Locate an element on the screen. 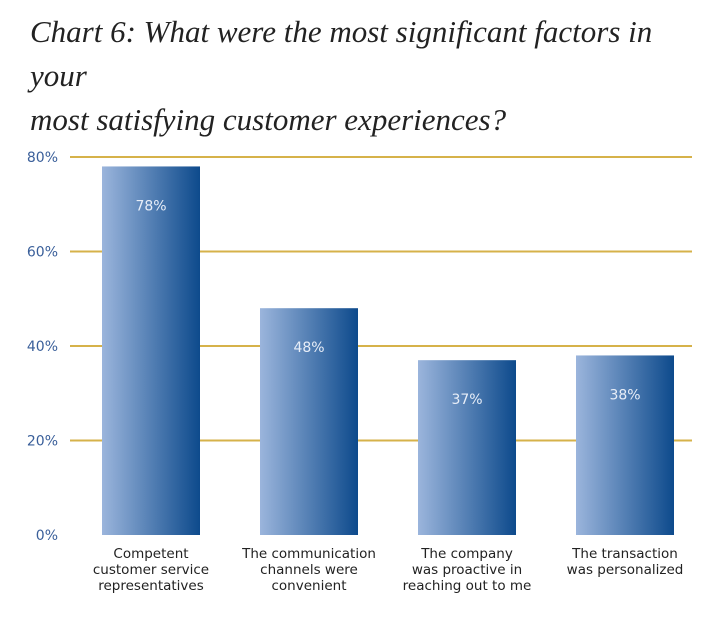 Image resolution: width=721 pixels, height=637 pixels. x-tick-label-line: channels were is located at coordinates (309, 570).